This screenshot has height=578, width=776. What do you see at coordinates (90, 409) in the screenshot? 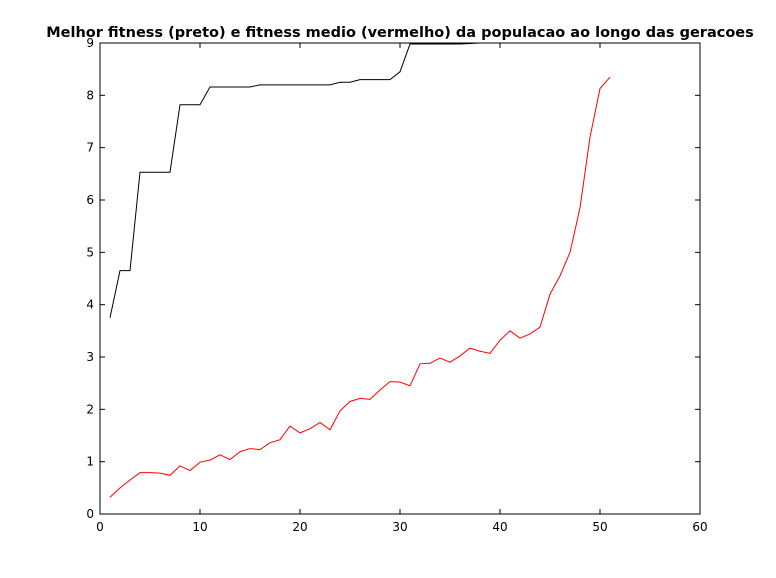
I see `y-tick-label: 2` at bounding box center [90, 409].